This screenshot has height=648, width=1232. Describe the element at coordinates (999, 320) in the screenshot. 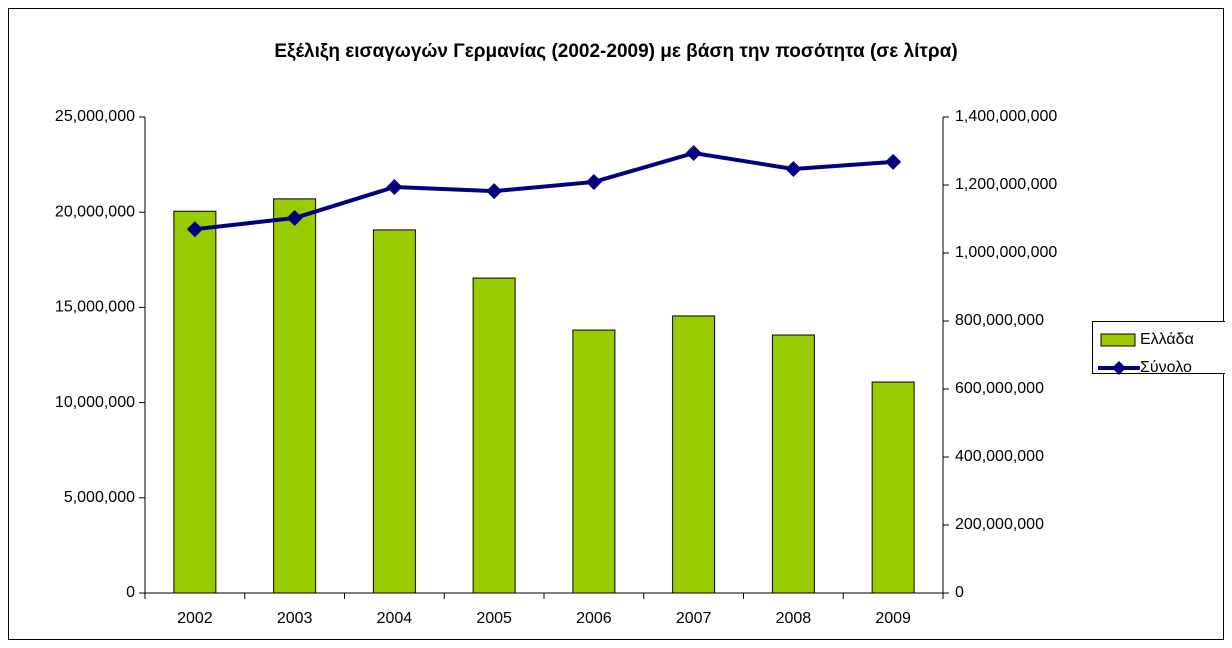

I see `y2-tick-label: 800,000,000` at that location.